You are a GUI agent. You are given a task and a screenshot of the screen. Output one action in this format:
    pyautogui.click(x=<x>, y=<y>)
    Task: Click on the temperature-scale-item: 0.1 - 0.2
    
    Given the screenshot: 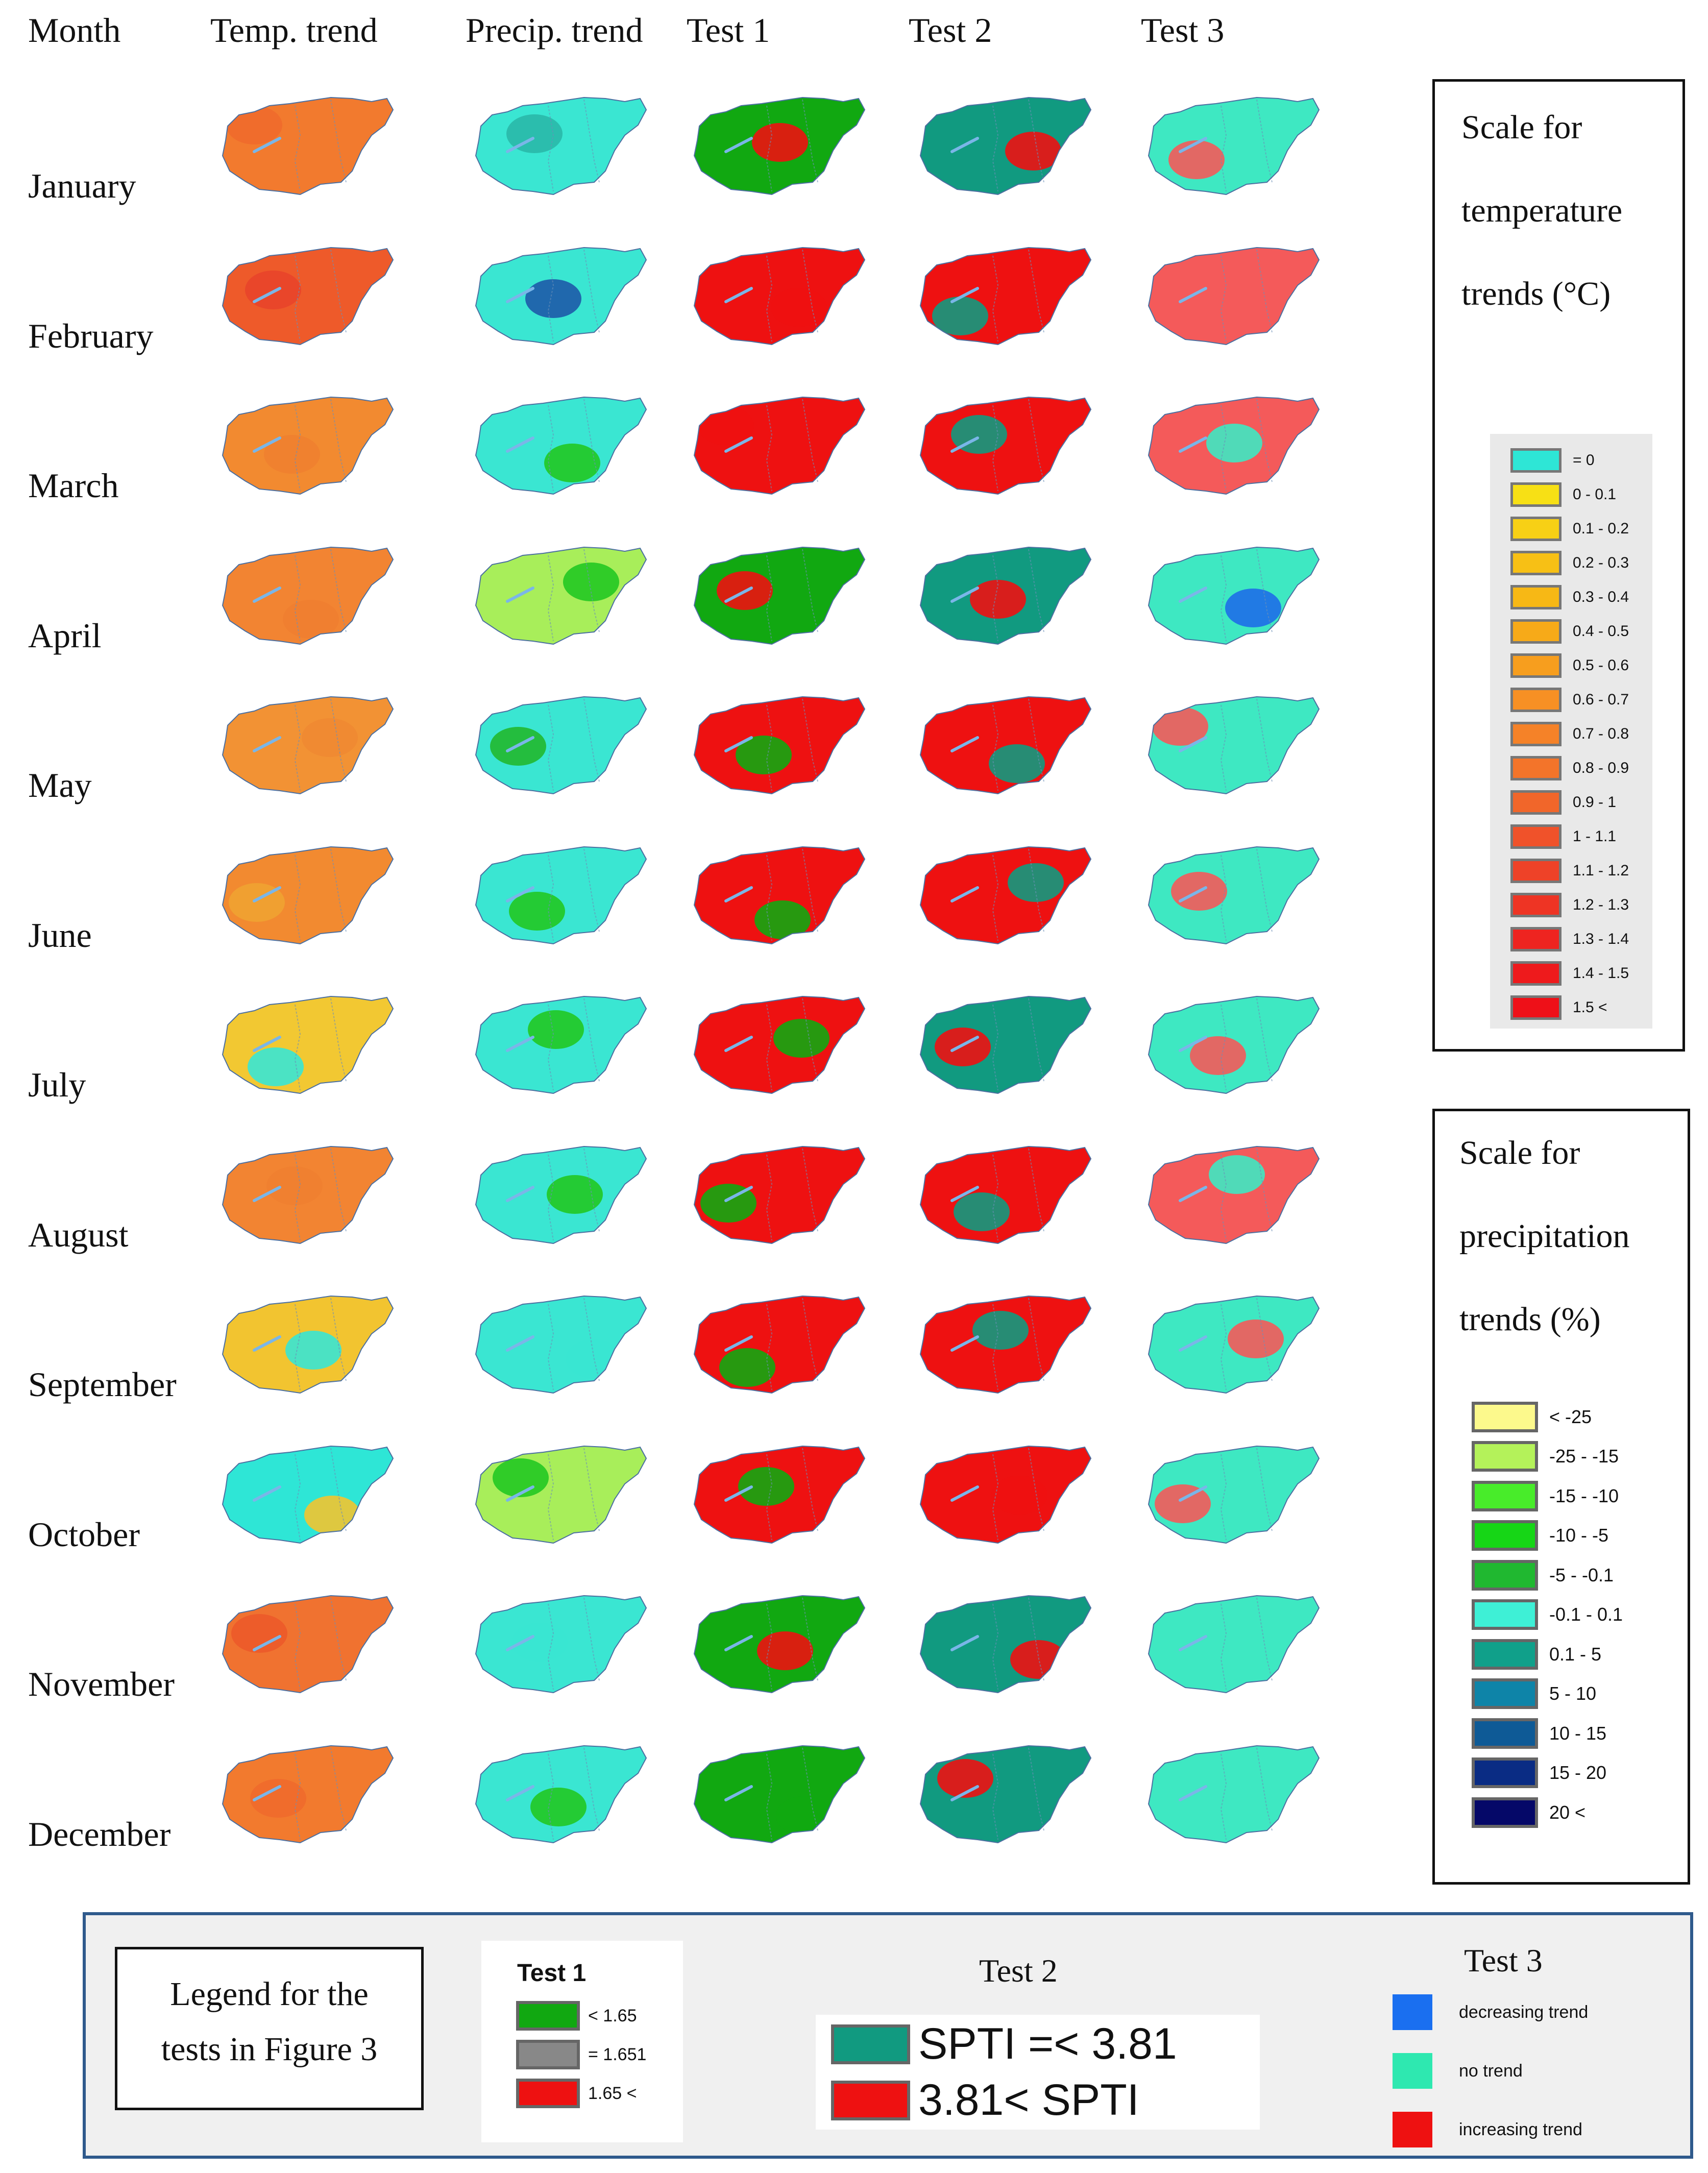 What is the action you would take?
    pyautogui.click(x=1569, y=528)
    